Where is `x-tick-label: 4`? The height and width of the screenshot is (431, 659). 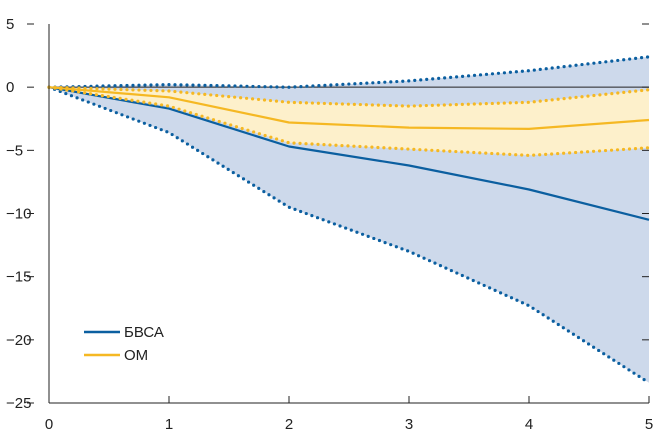
x-tick-label: 4 is located at coordinates (529, 423).